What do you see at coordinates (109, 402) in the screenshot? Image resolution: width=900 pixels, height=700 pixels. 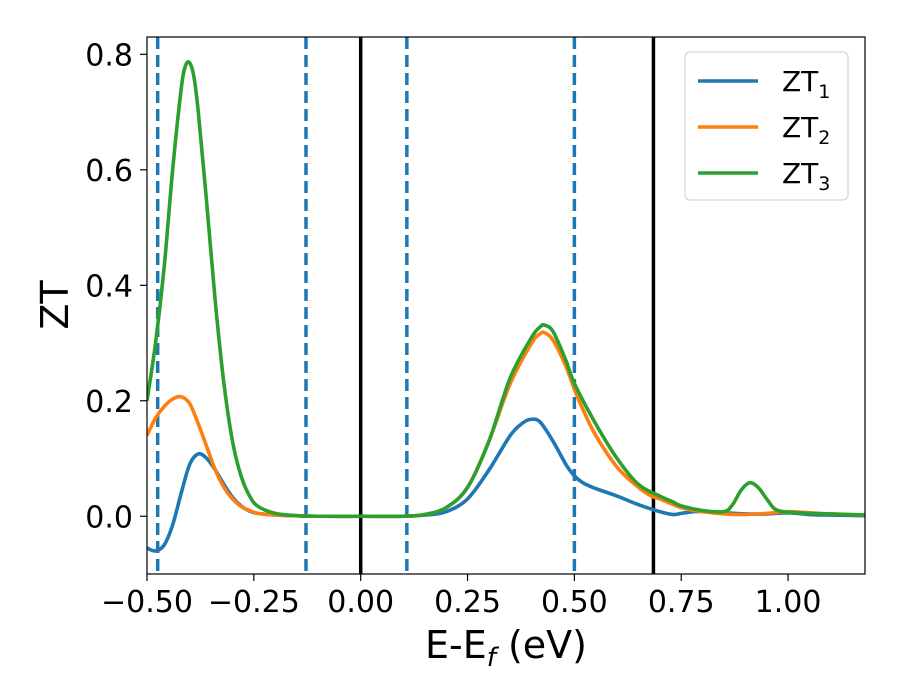 I see `y-tick-label-1: 0.2` at bounding box center [109, 402].